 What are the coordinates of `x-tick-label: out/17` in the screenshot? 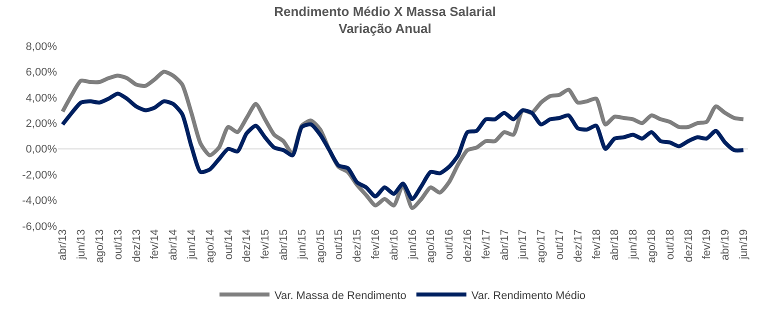 It's located at (560, 244).